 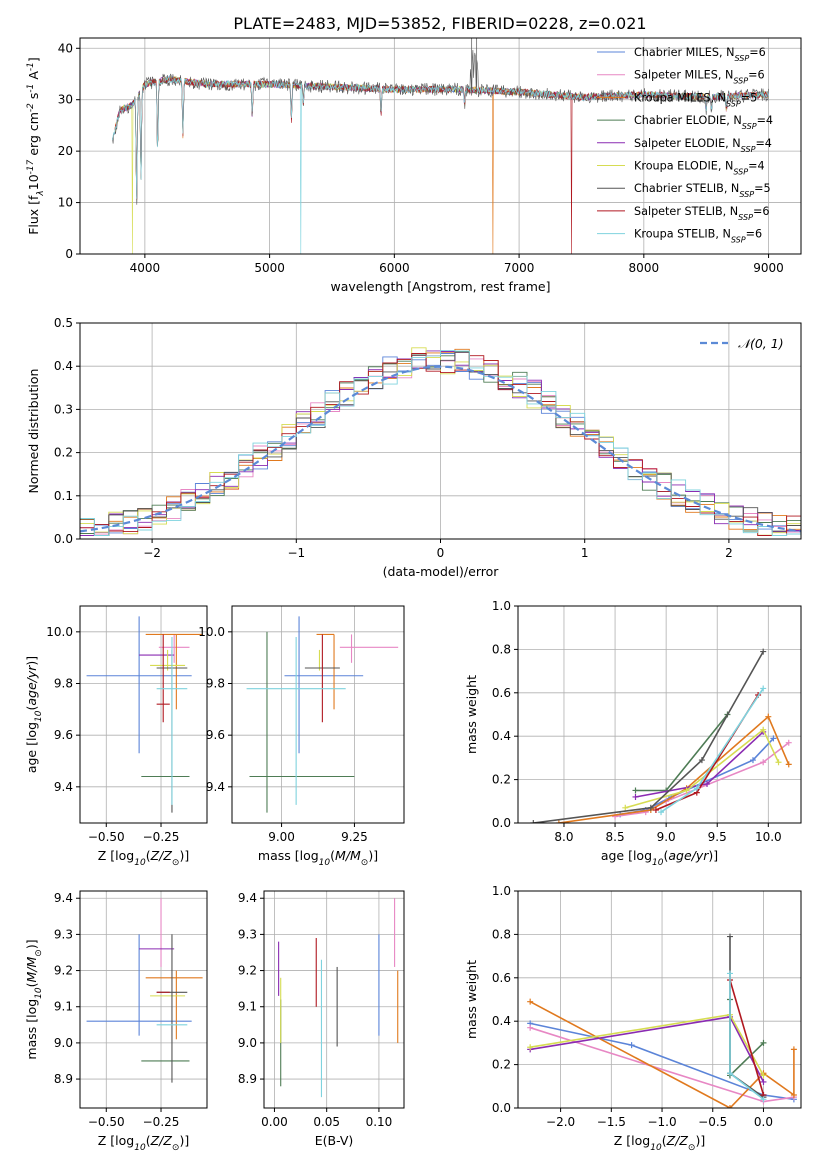 I want to click on mass_vs_Z-xtick-label: −0.25, so click(x=161, y=1122).